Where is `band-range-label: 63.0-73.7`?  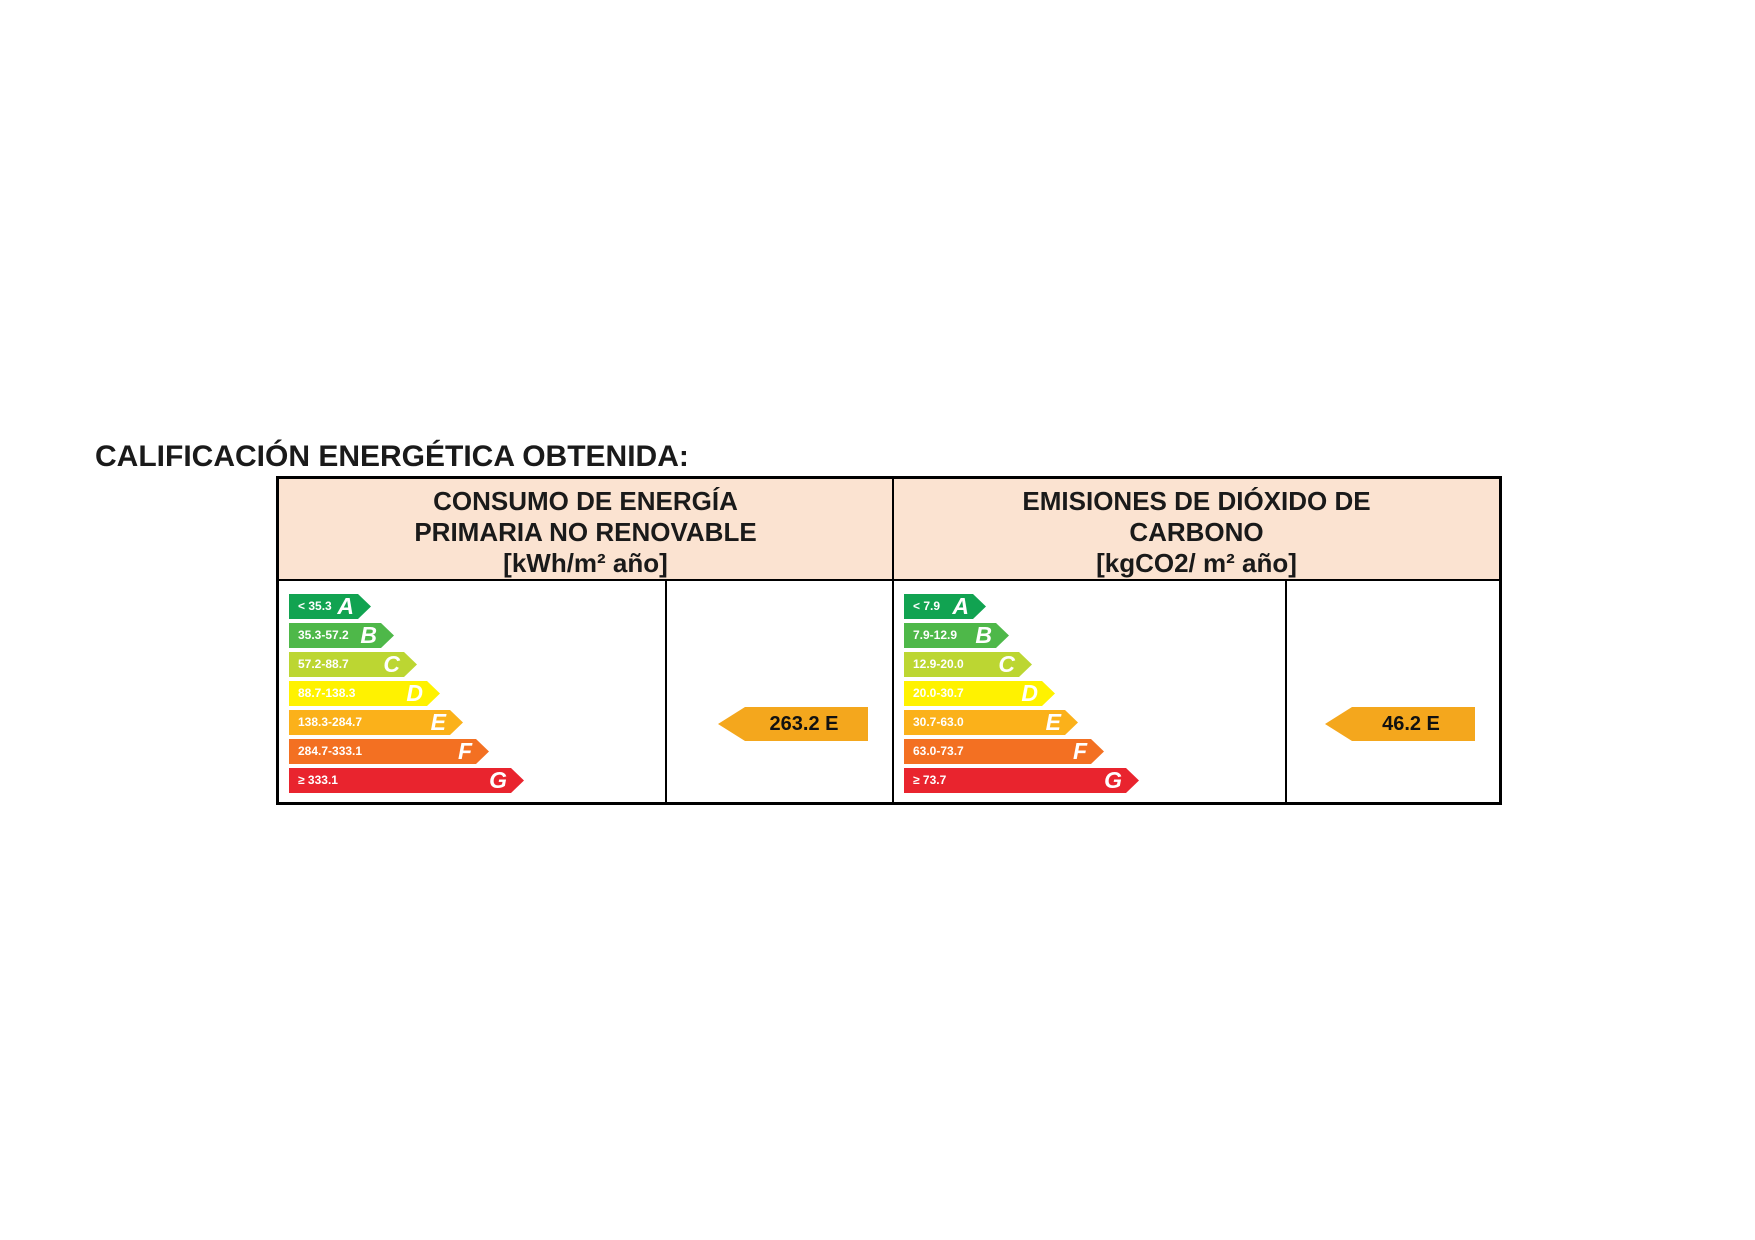
band-range-label: 63.0-73.7 is located at coordinates (938, 751).